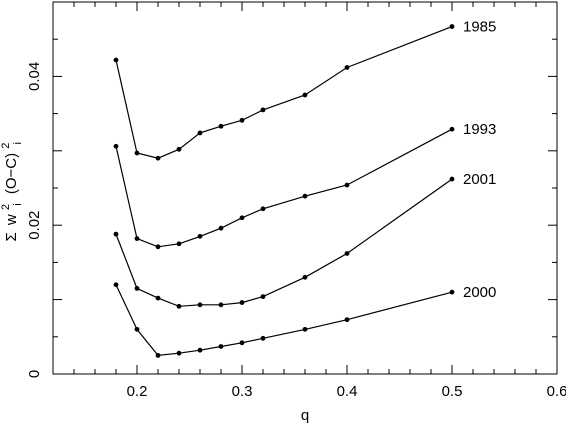 The width and height of the screenshot is (566, 434). I want to click on y-tick-label: 0.04, so click(34, 76).